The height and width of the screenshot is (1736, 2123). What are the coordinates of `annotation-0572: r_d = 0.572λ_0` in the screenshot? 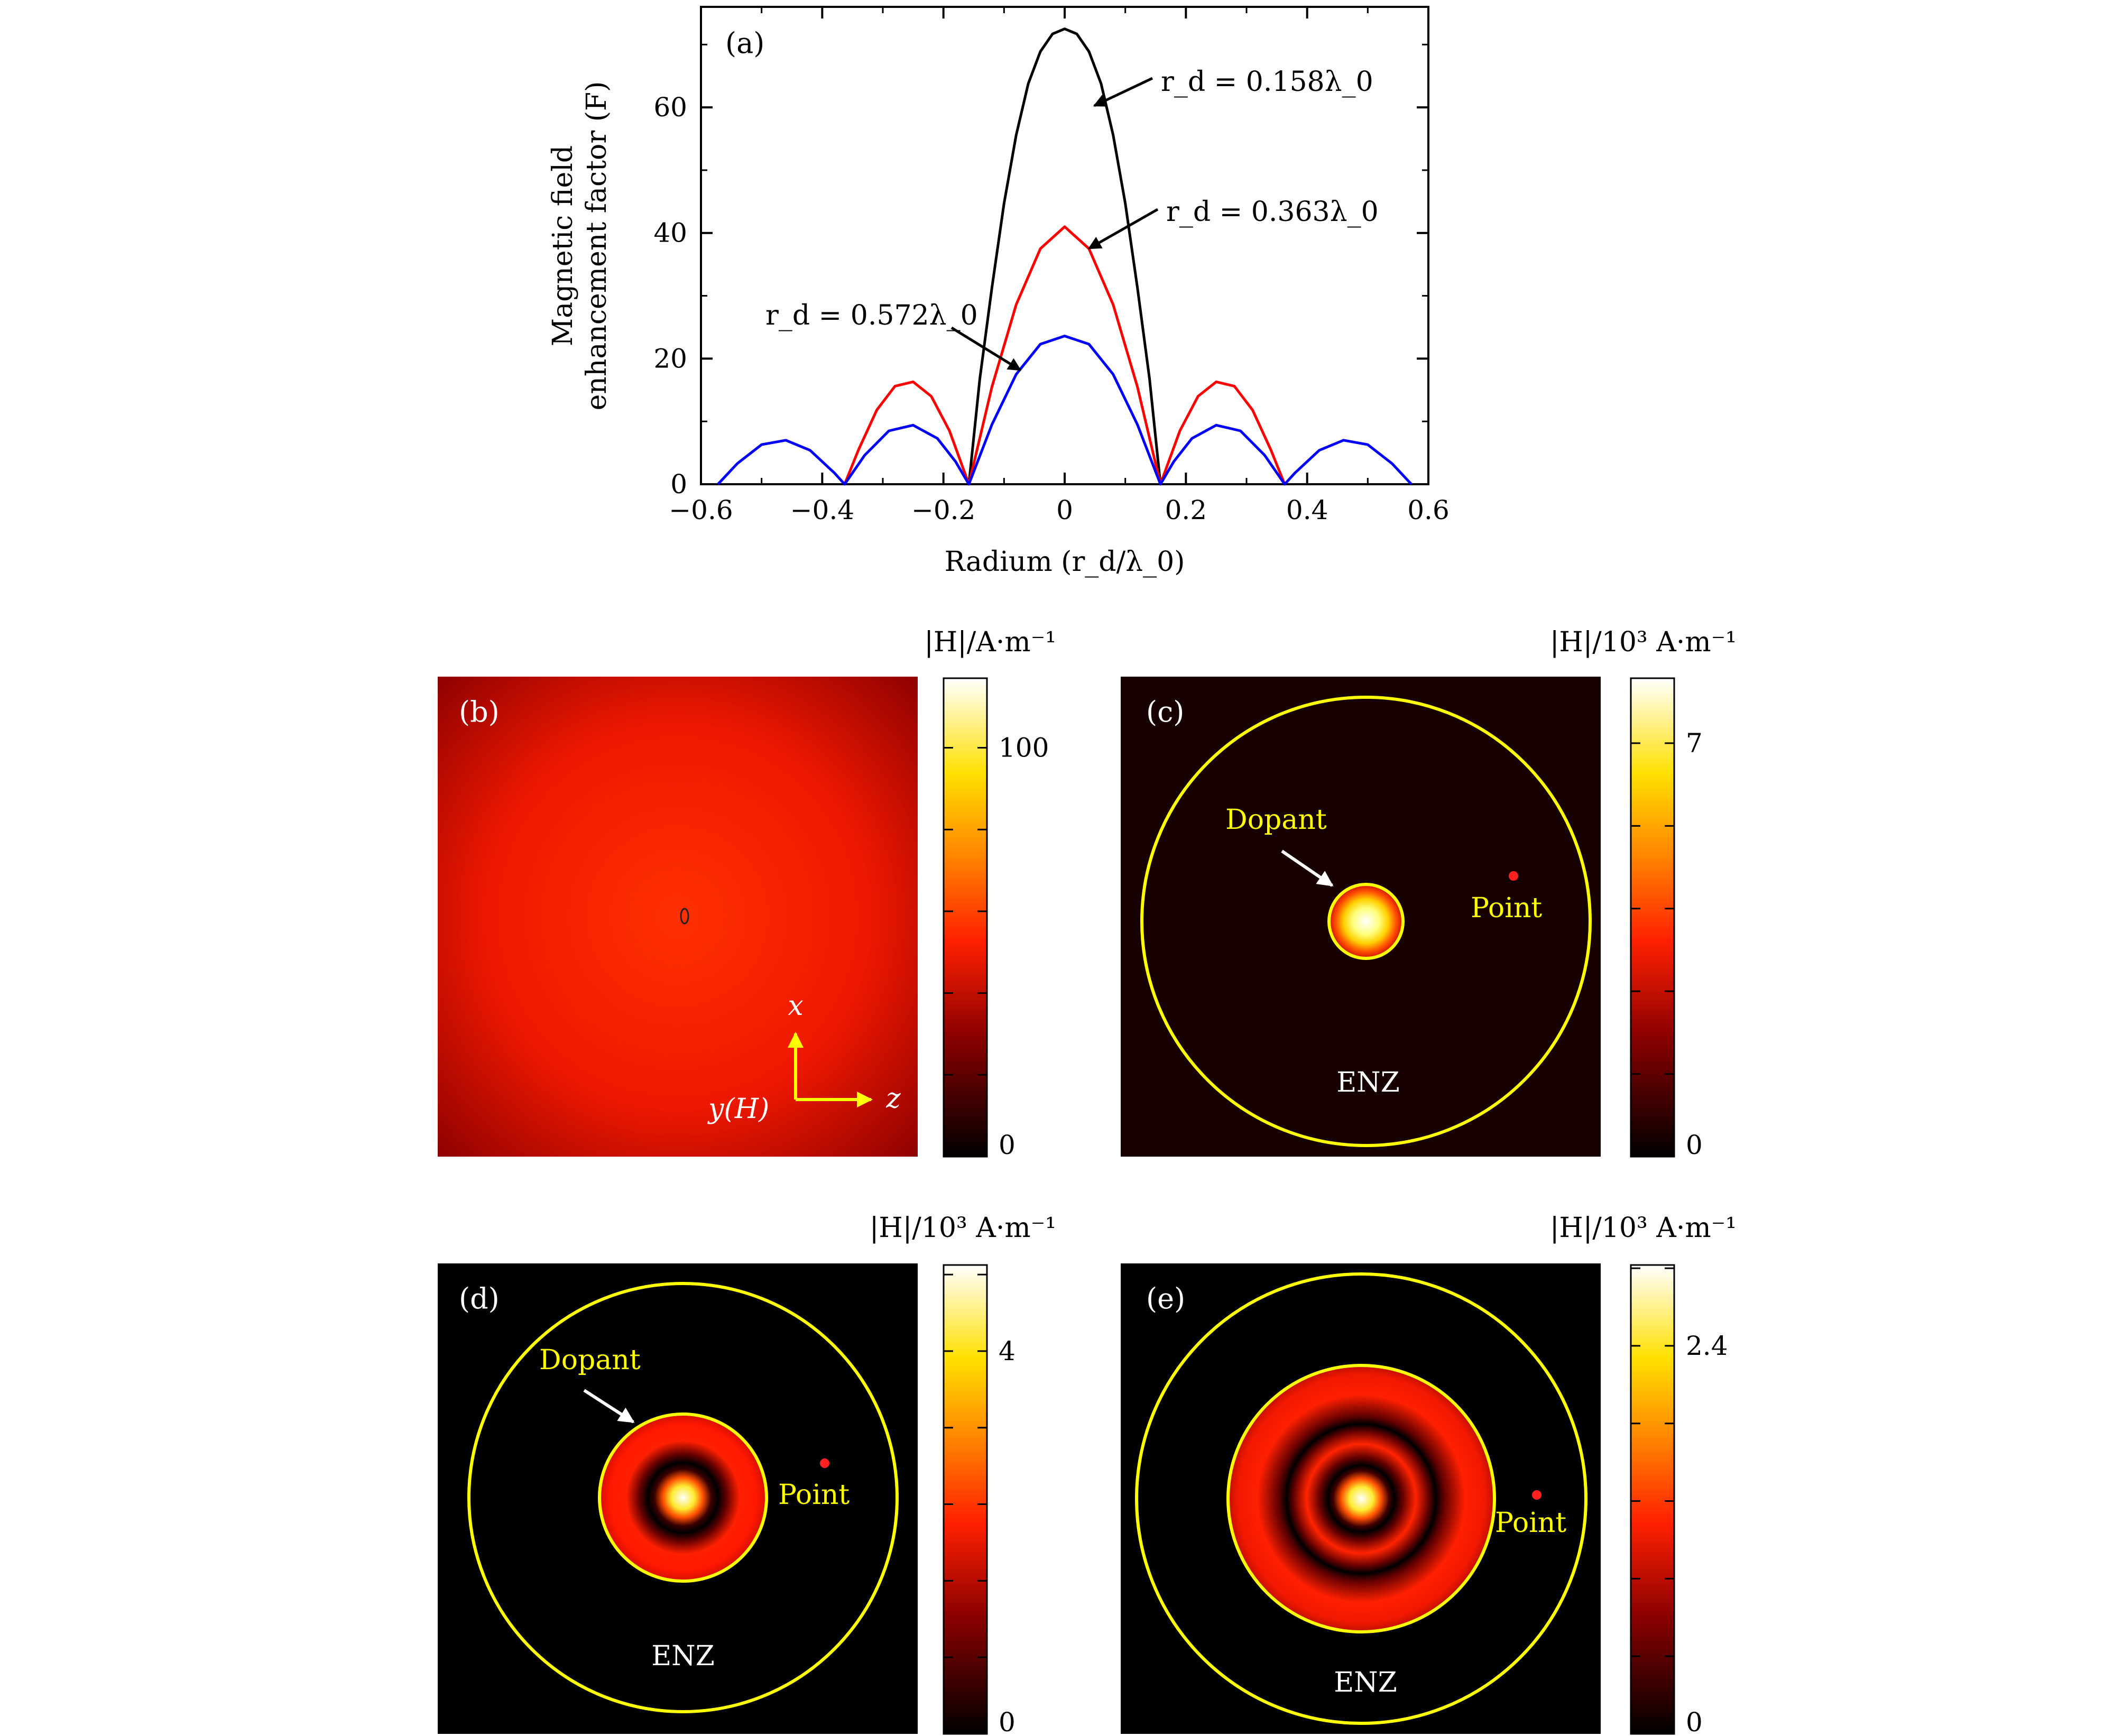 It's located at (871, 315).